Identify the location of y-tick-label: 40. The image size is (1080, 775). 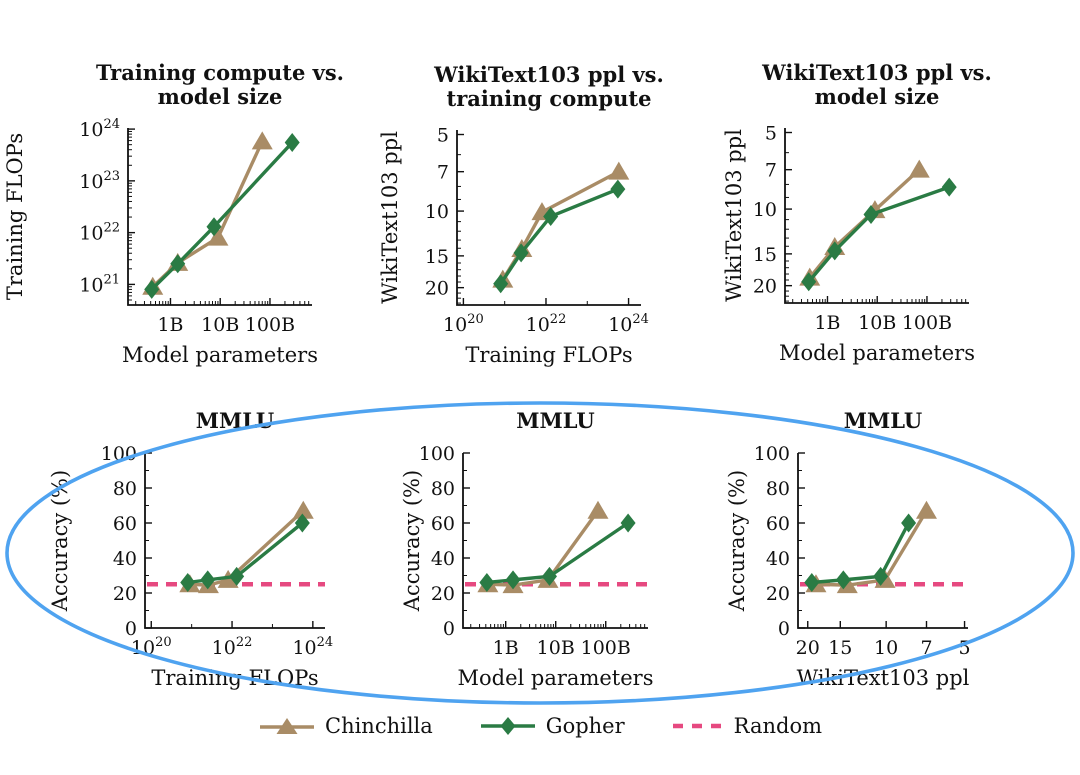
(443, 559).